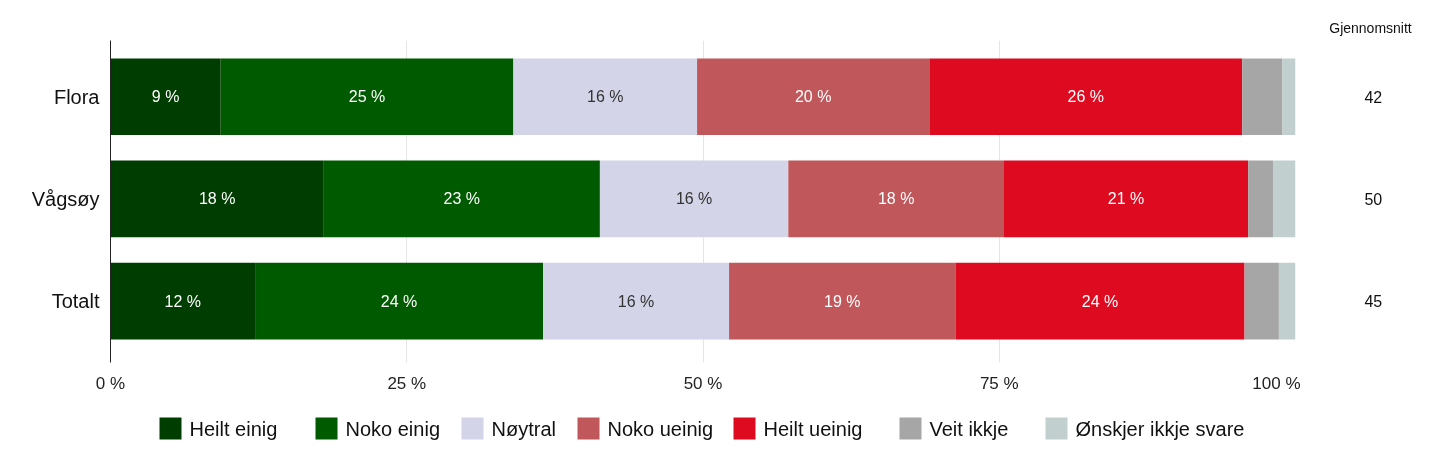  I want to click on data-label: 19 %, so click(842, 301).